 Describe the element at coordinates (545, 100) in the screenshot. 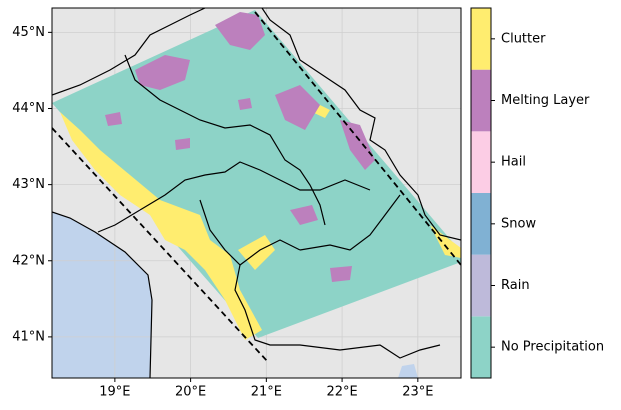

I see `colorbar-label: Melting Layer` at that location.